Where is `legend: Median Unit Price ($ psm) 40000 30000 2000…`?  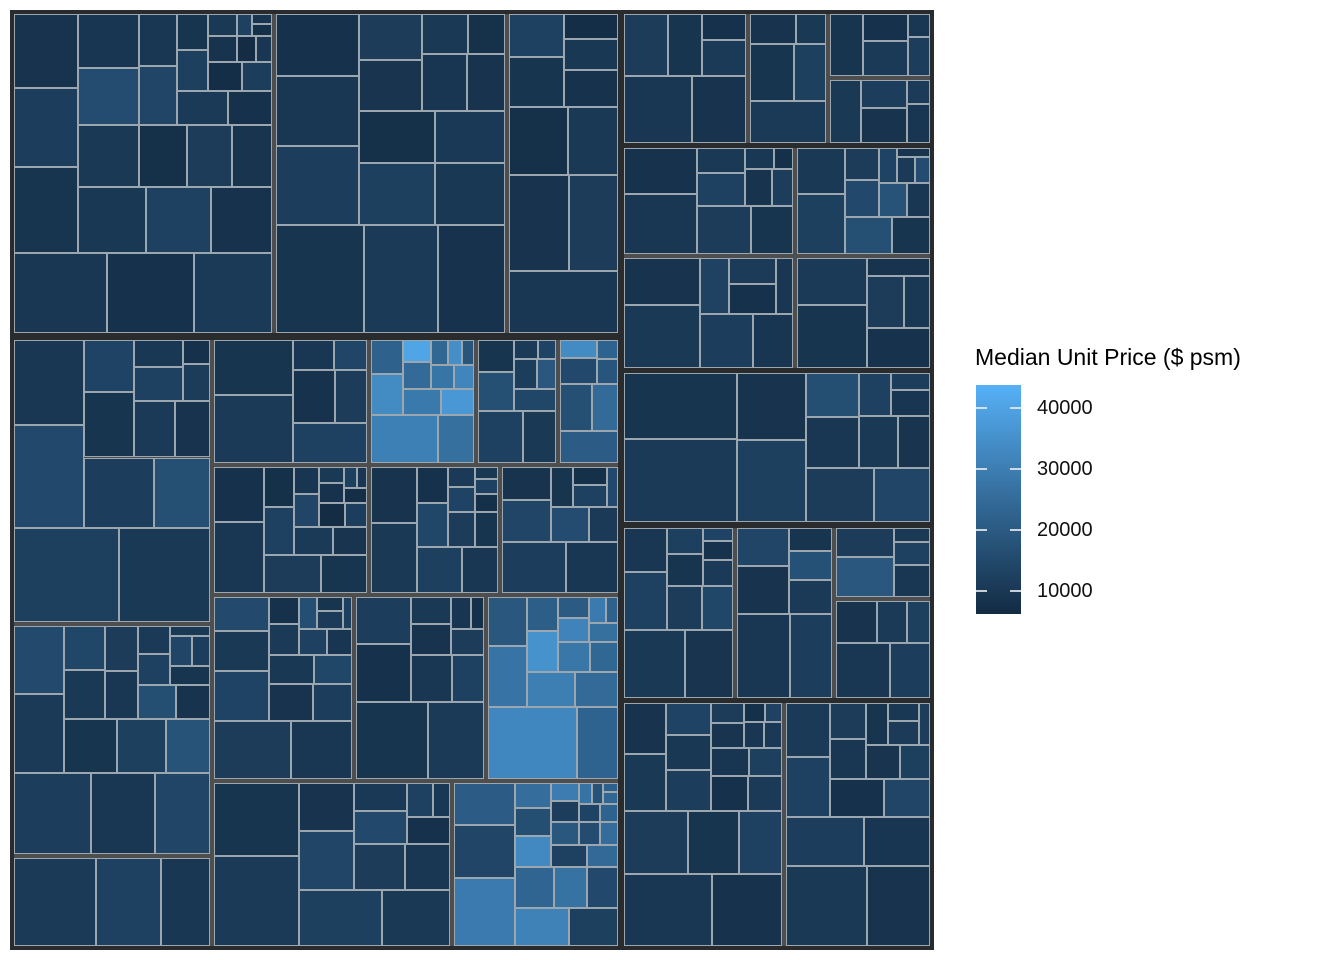
legend: Median Unit Price ($ psm) 40000 30000 2000… is located at coordinates (1155, 494).